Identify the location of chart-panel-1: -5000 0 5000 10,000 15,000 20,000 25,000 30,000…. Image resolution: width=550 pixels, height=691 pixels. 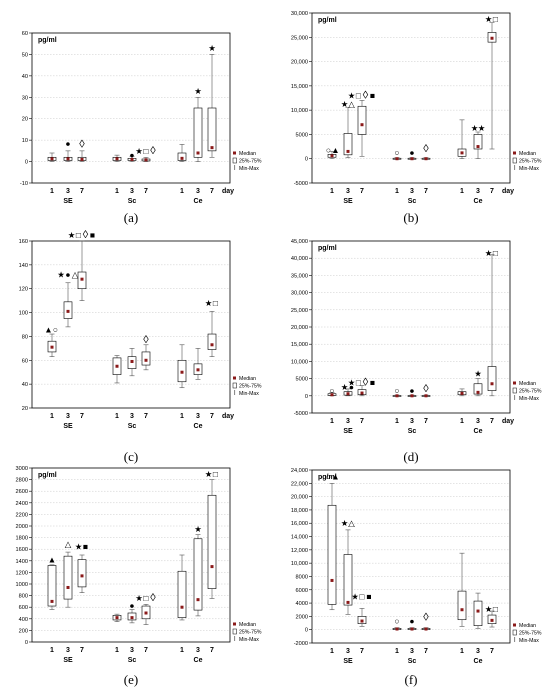
(416, 108).